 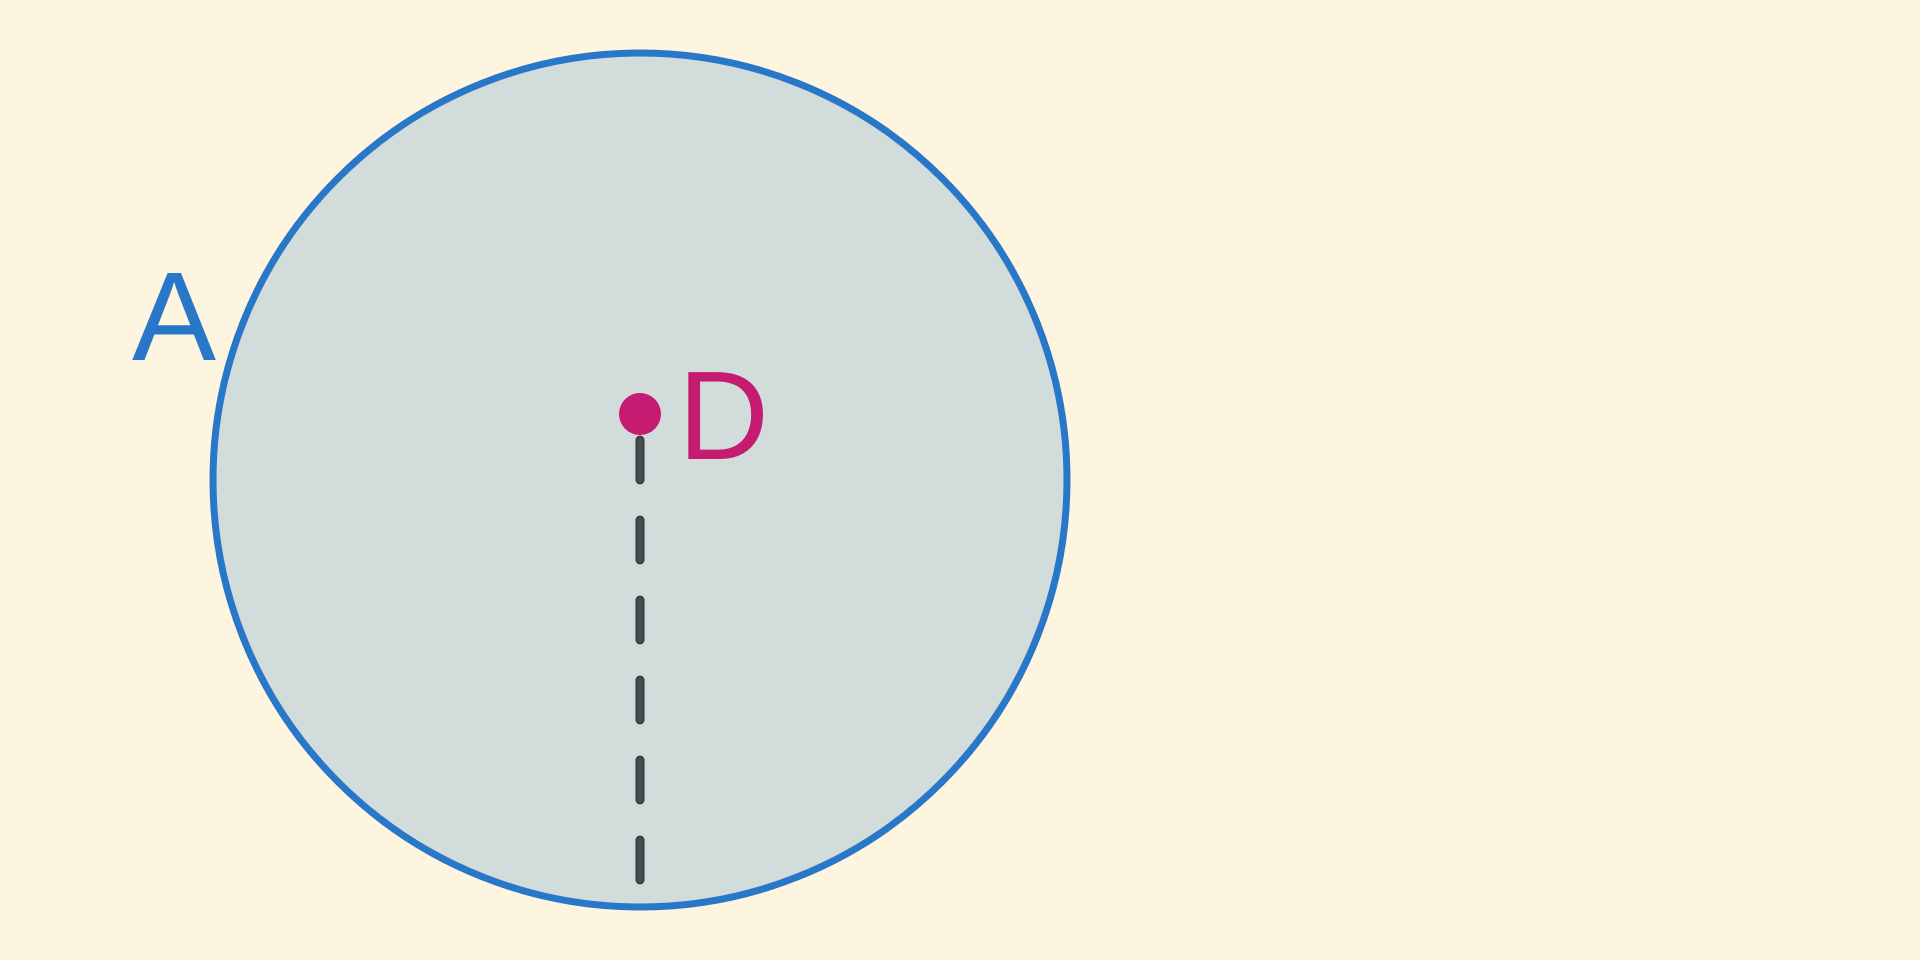 I want to click on point-label-d: D, so click(x=723, y=415).